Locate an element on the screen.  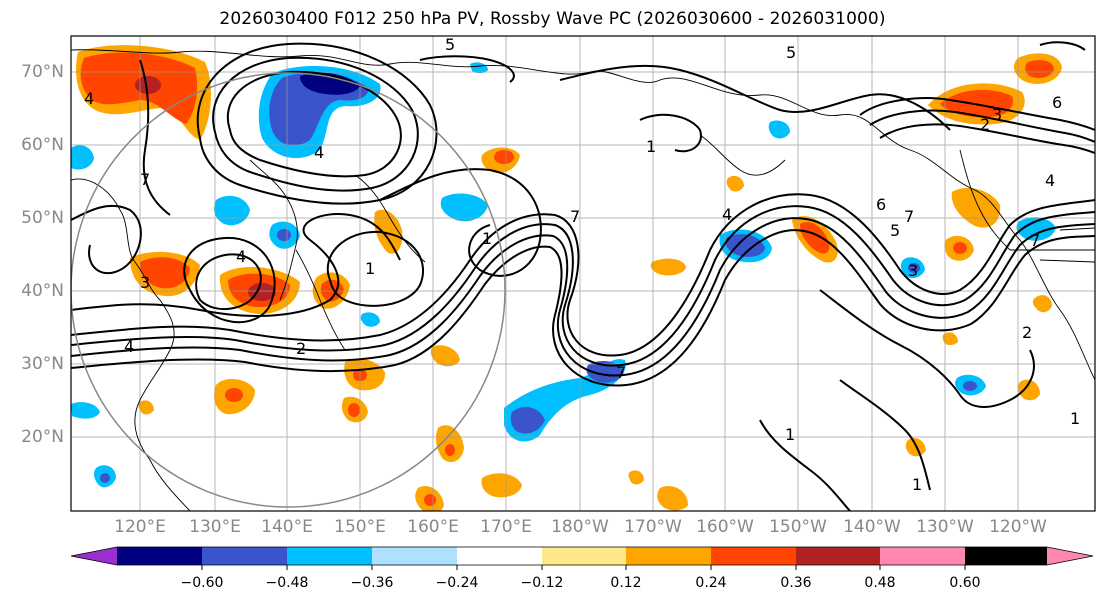
lat-label-70n: 70°N is located at coordinates (42, 72).